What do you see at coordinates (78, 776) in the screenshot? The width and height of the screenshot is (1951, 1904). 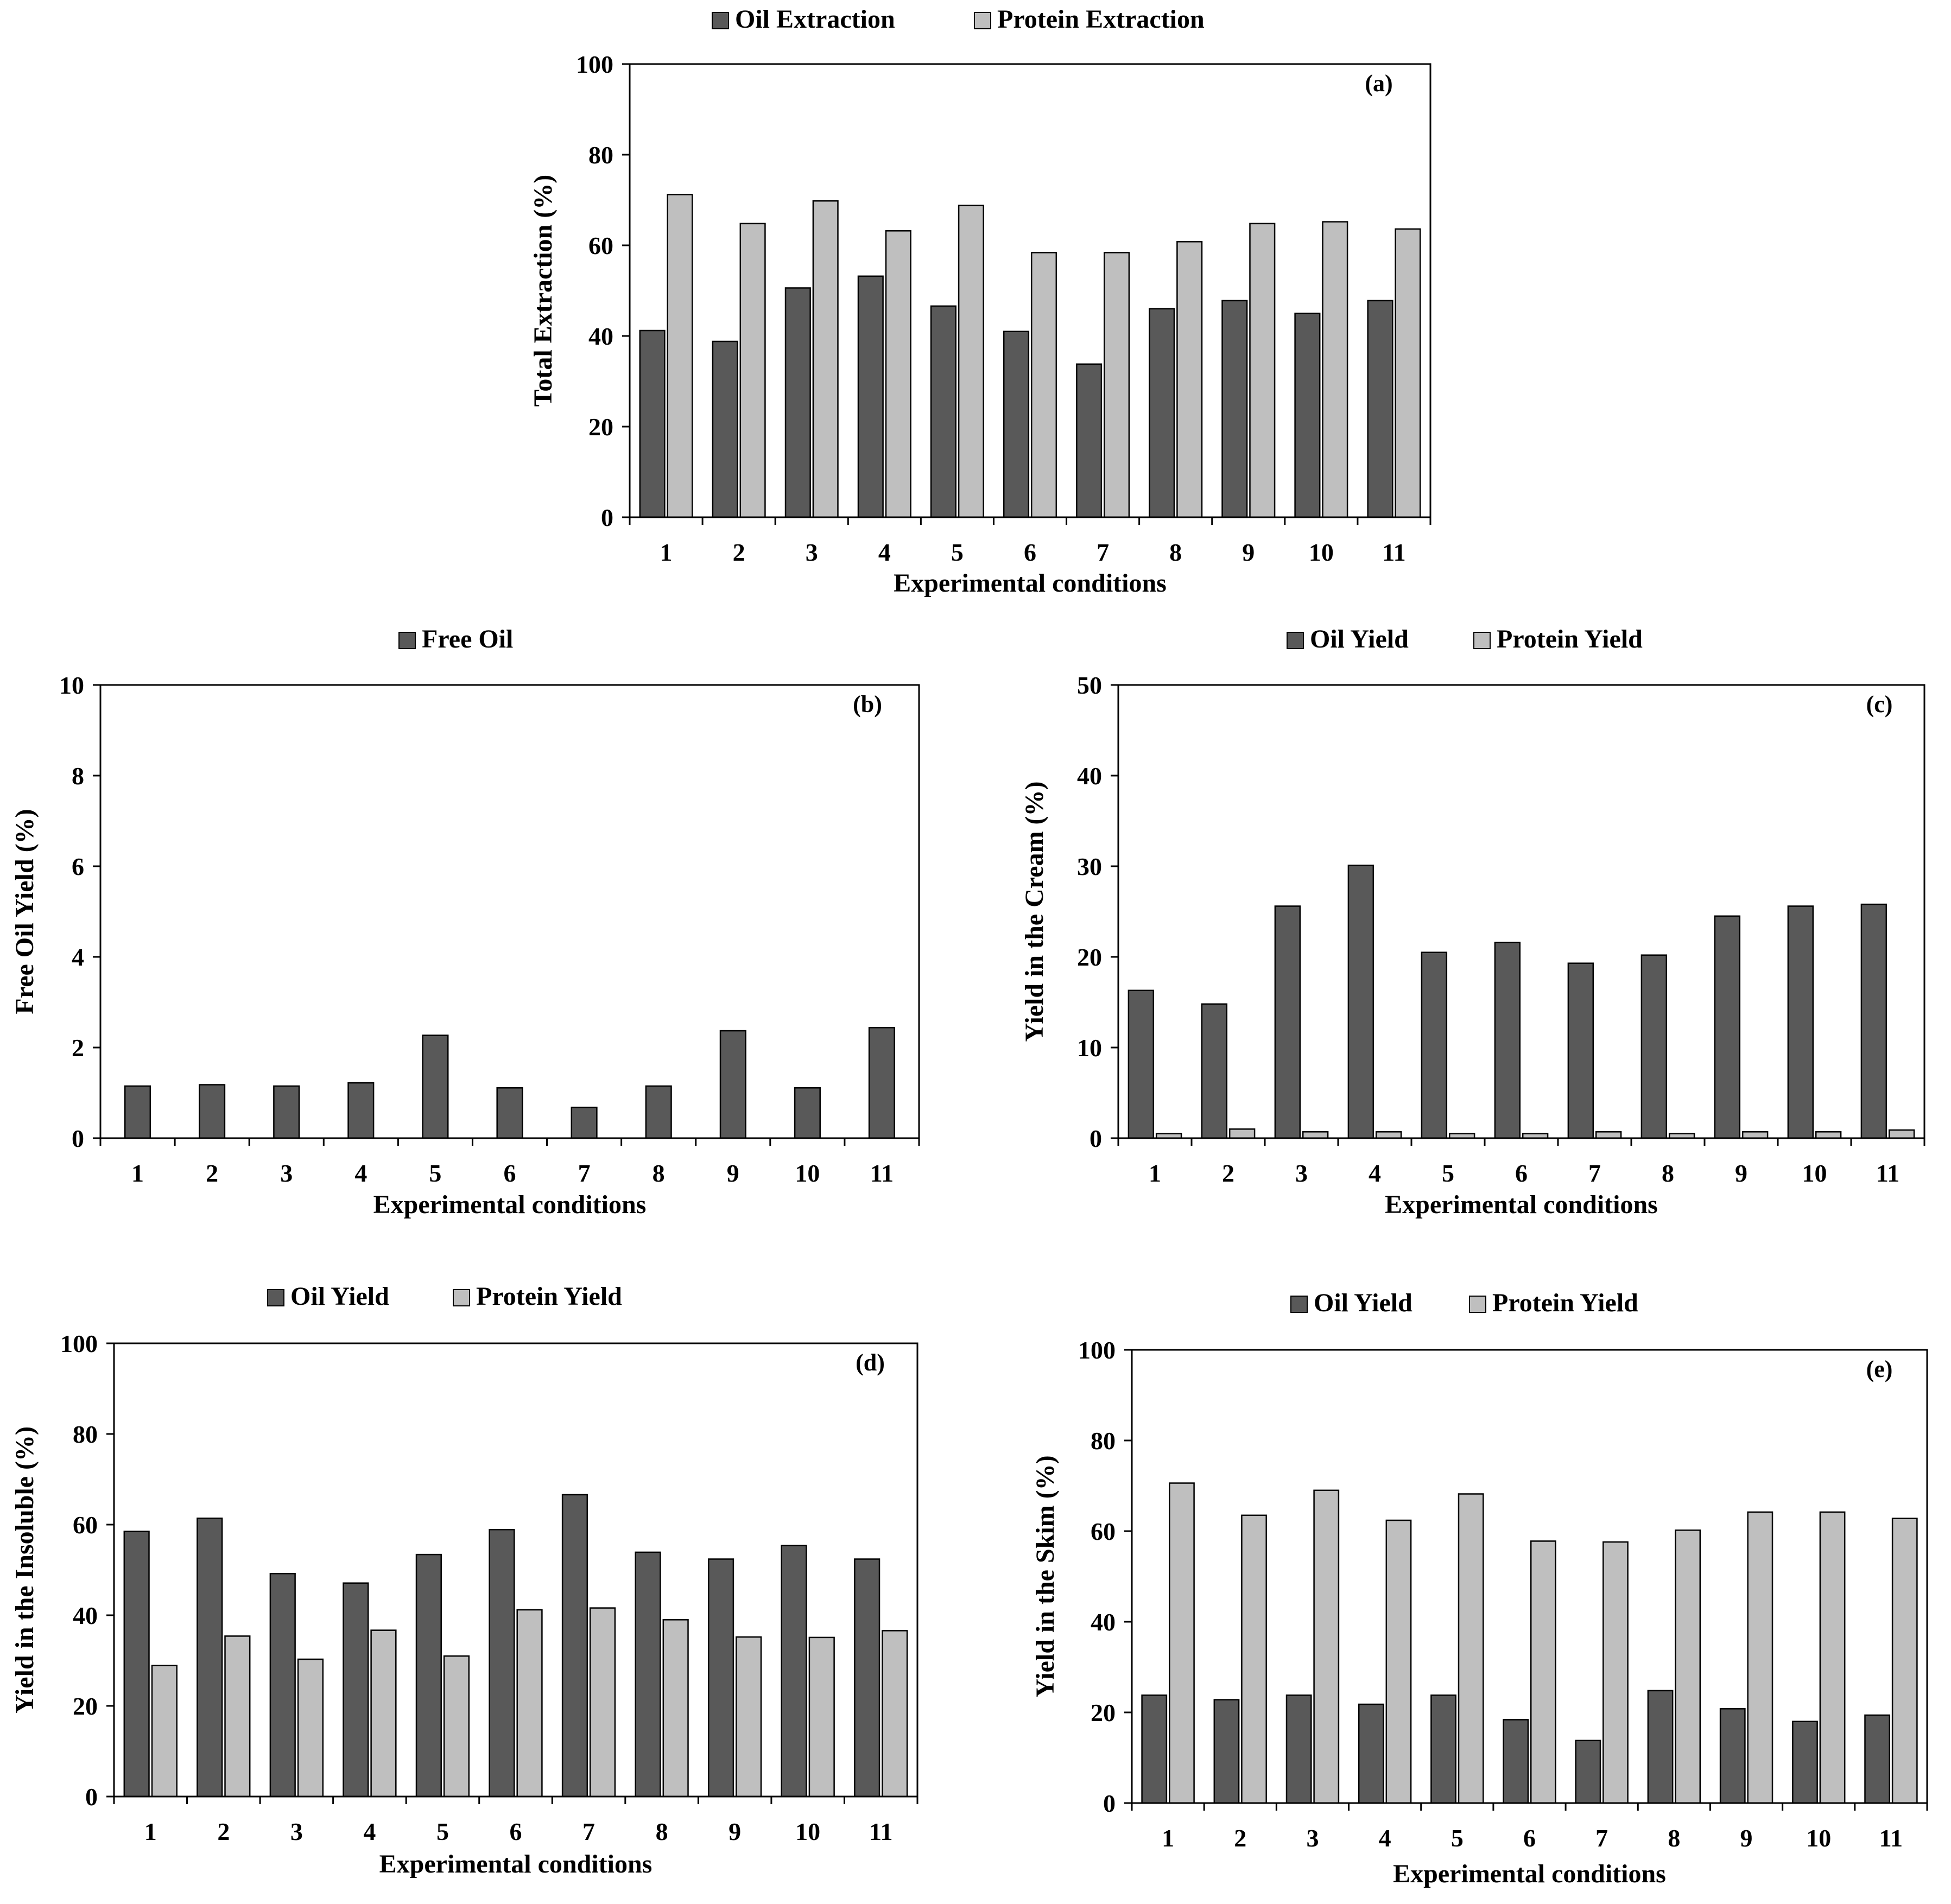 I see `y-tick-label-b-8: 8` at bounding box center [78, 776].